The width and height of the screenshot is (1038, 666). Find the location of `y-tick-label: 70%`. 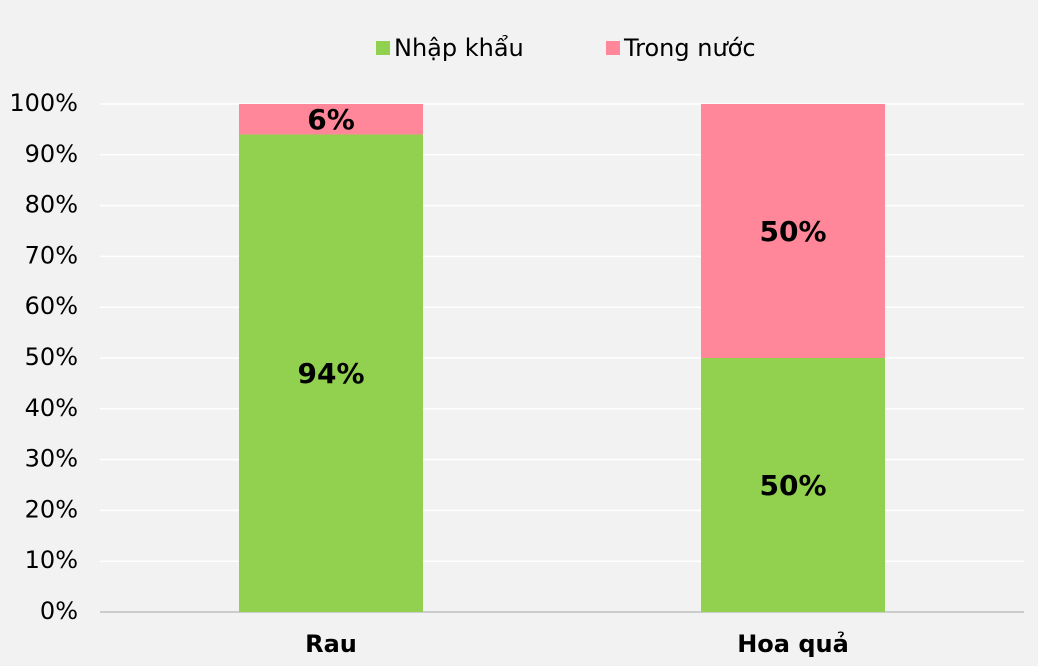

y-tick-label: 70% is located at coordinates (51, 255).